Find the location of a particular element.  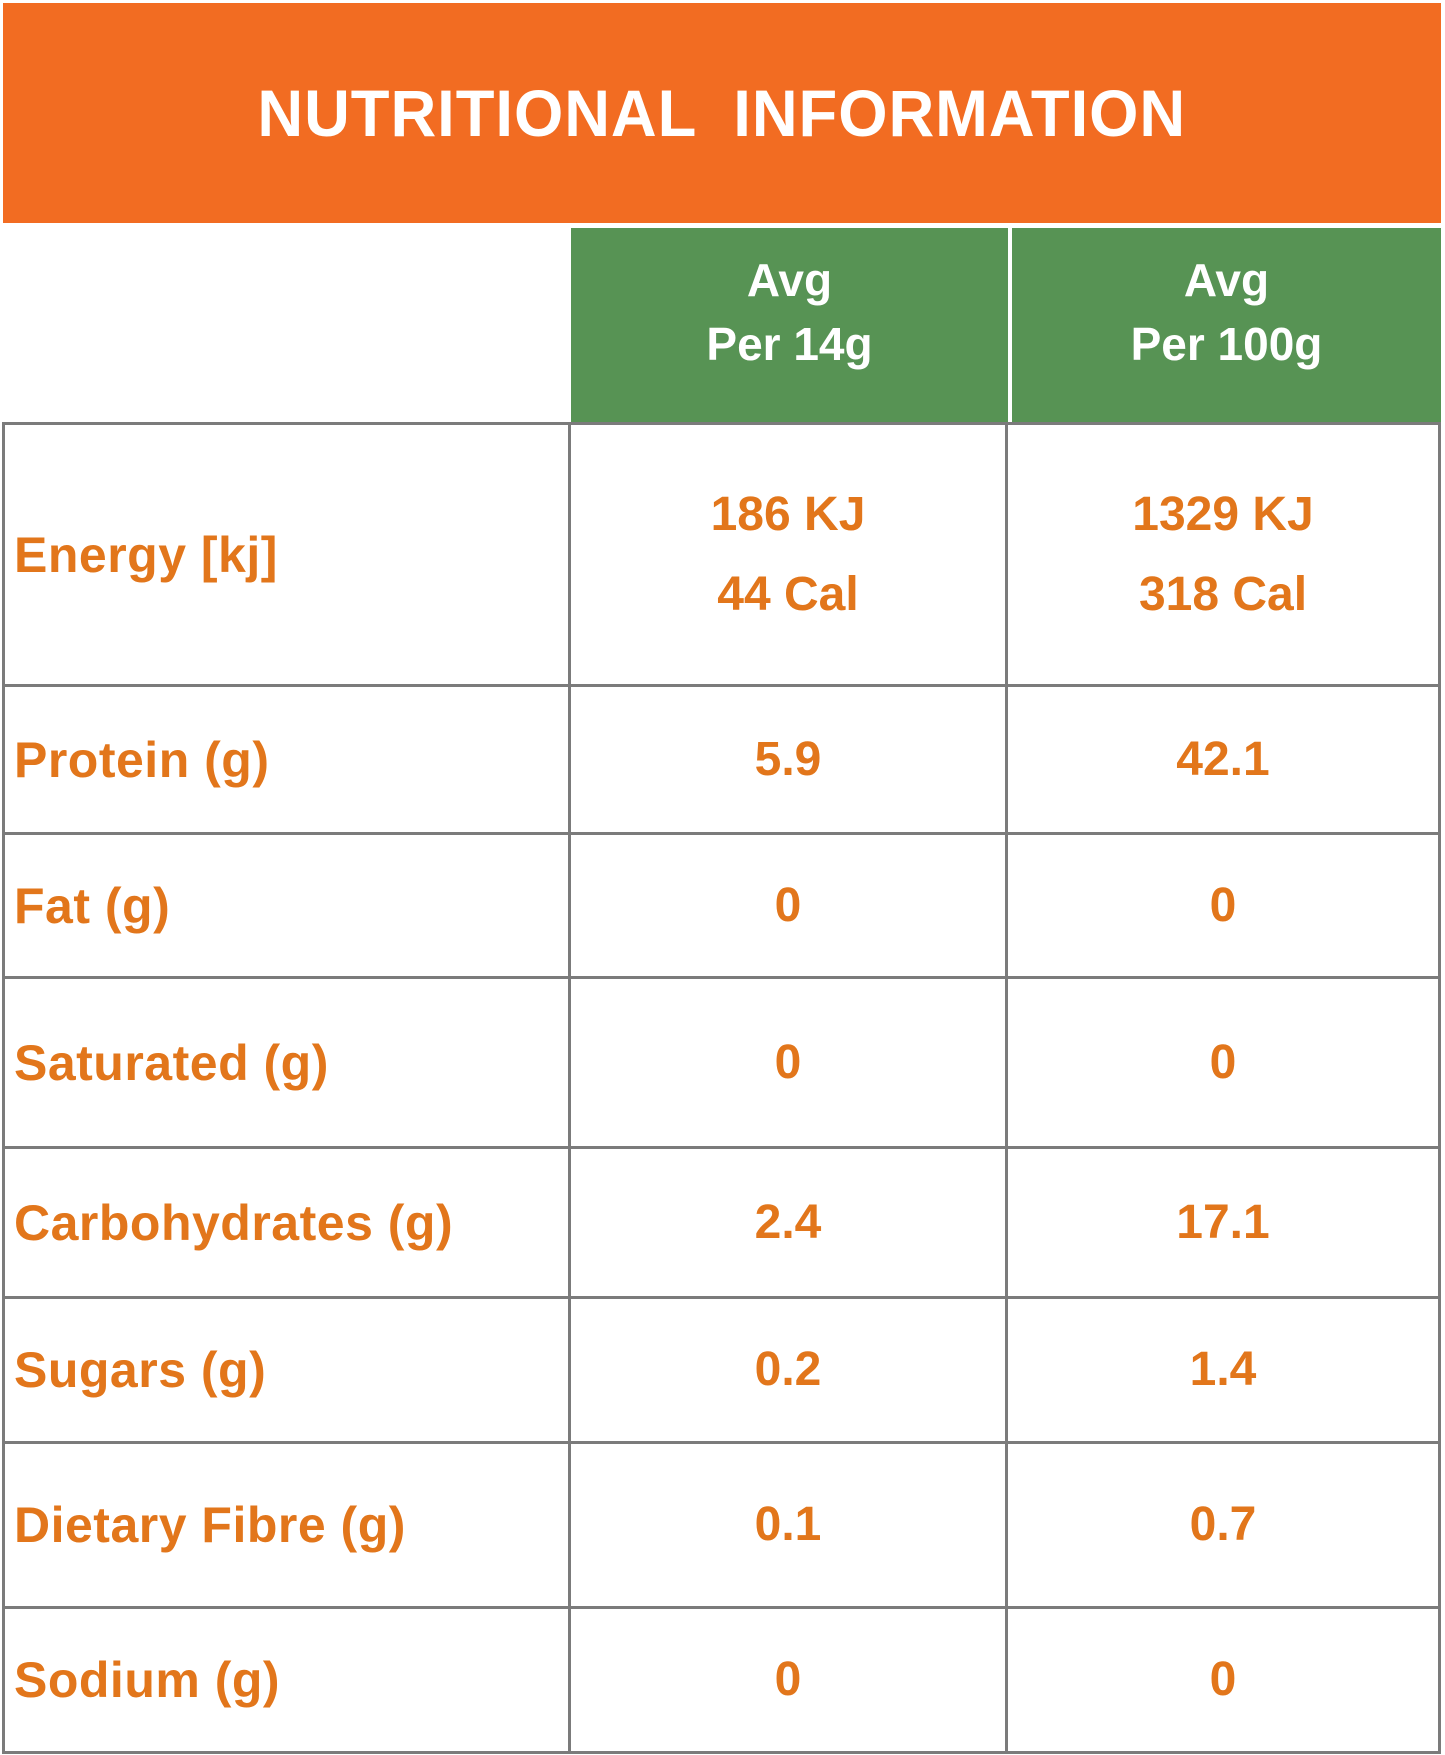

value-sodium-per-100g: 0 is located at coordinates (1224, 1681).